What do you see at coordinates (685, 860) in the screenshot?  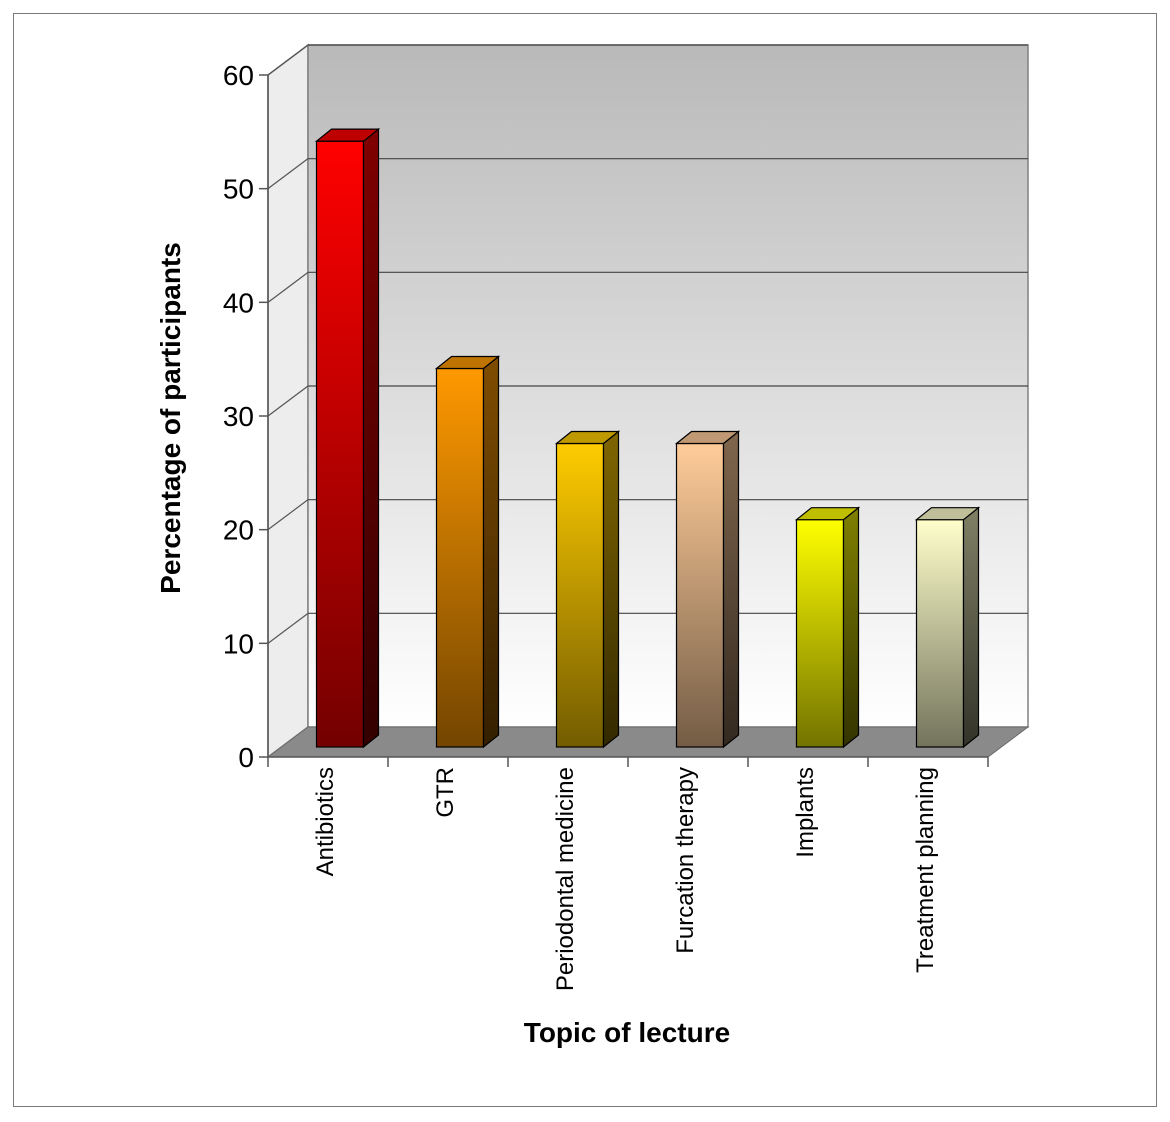 I see `x-tick-label: Furcation therapy` at bounding box center [685, 860].